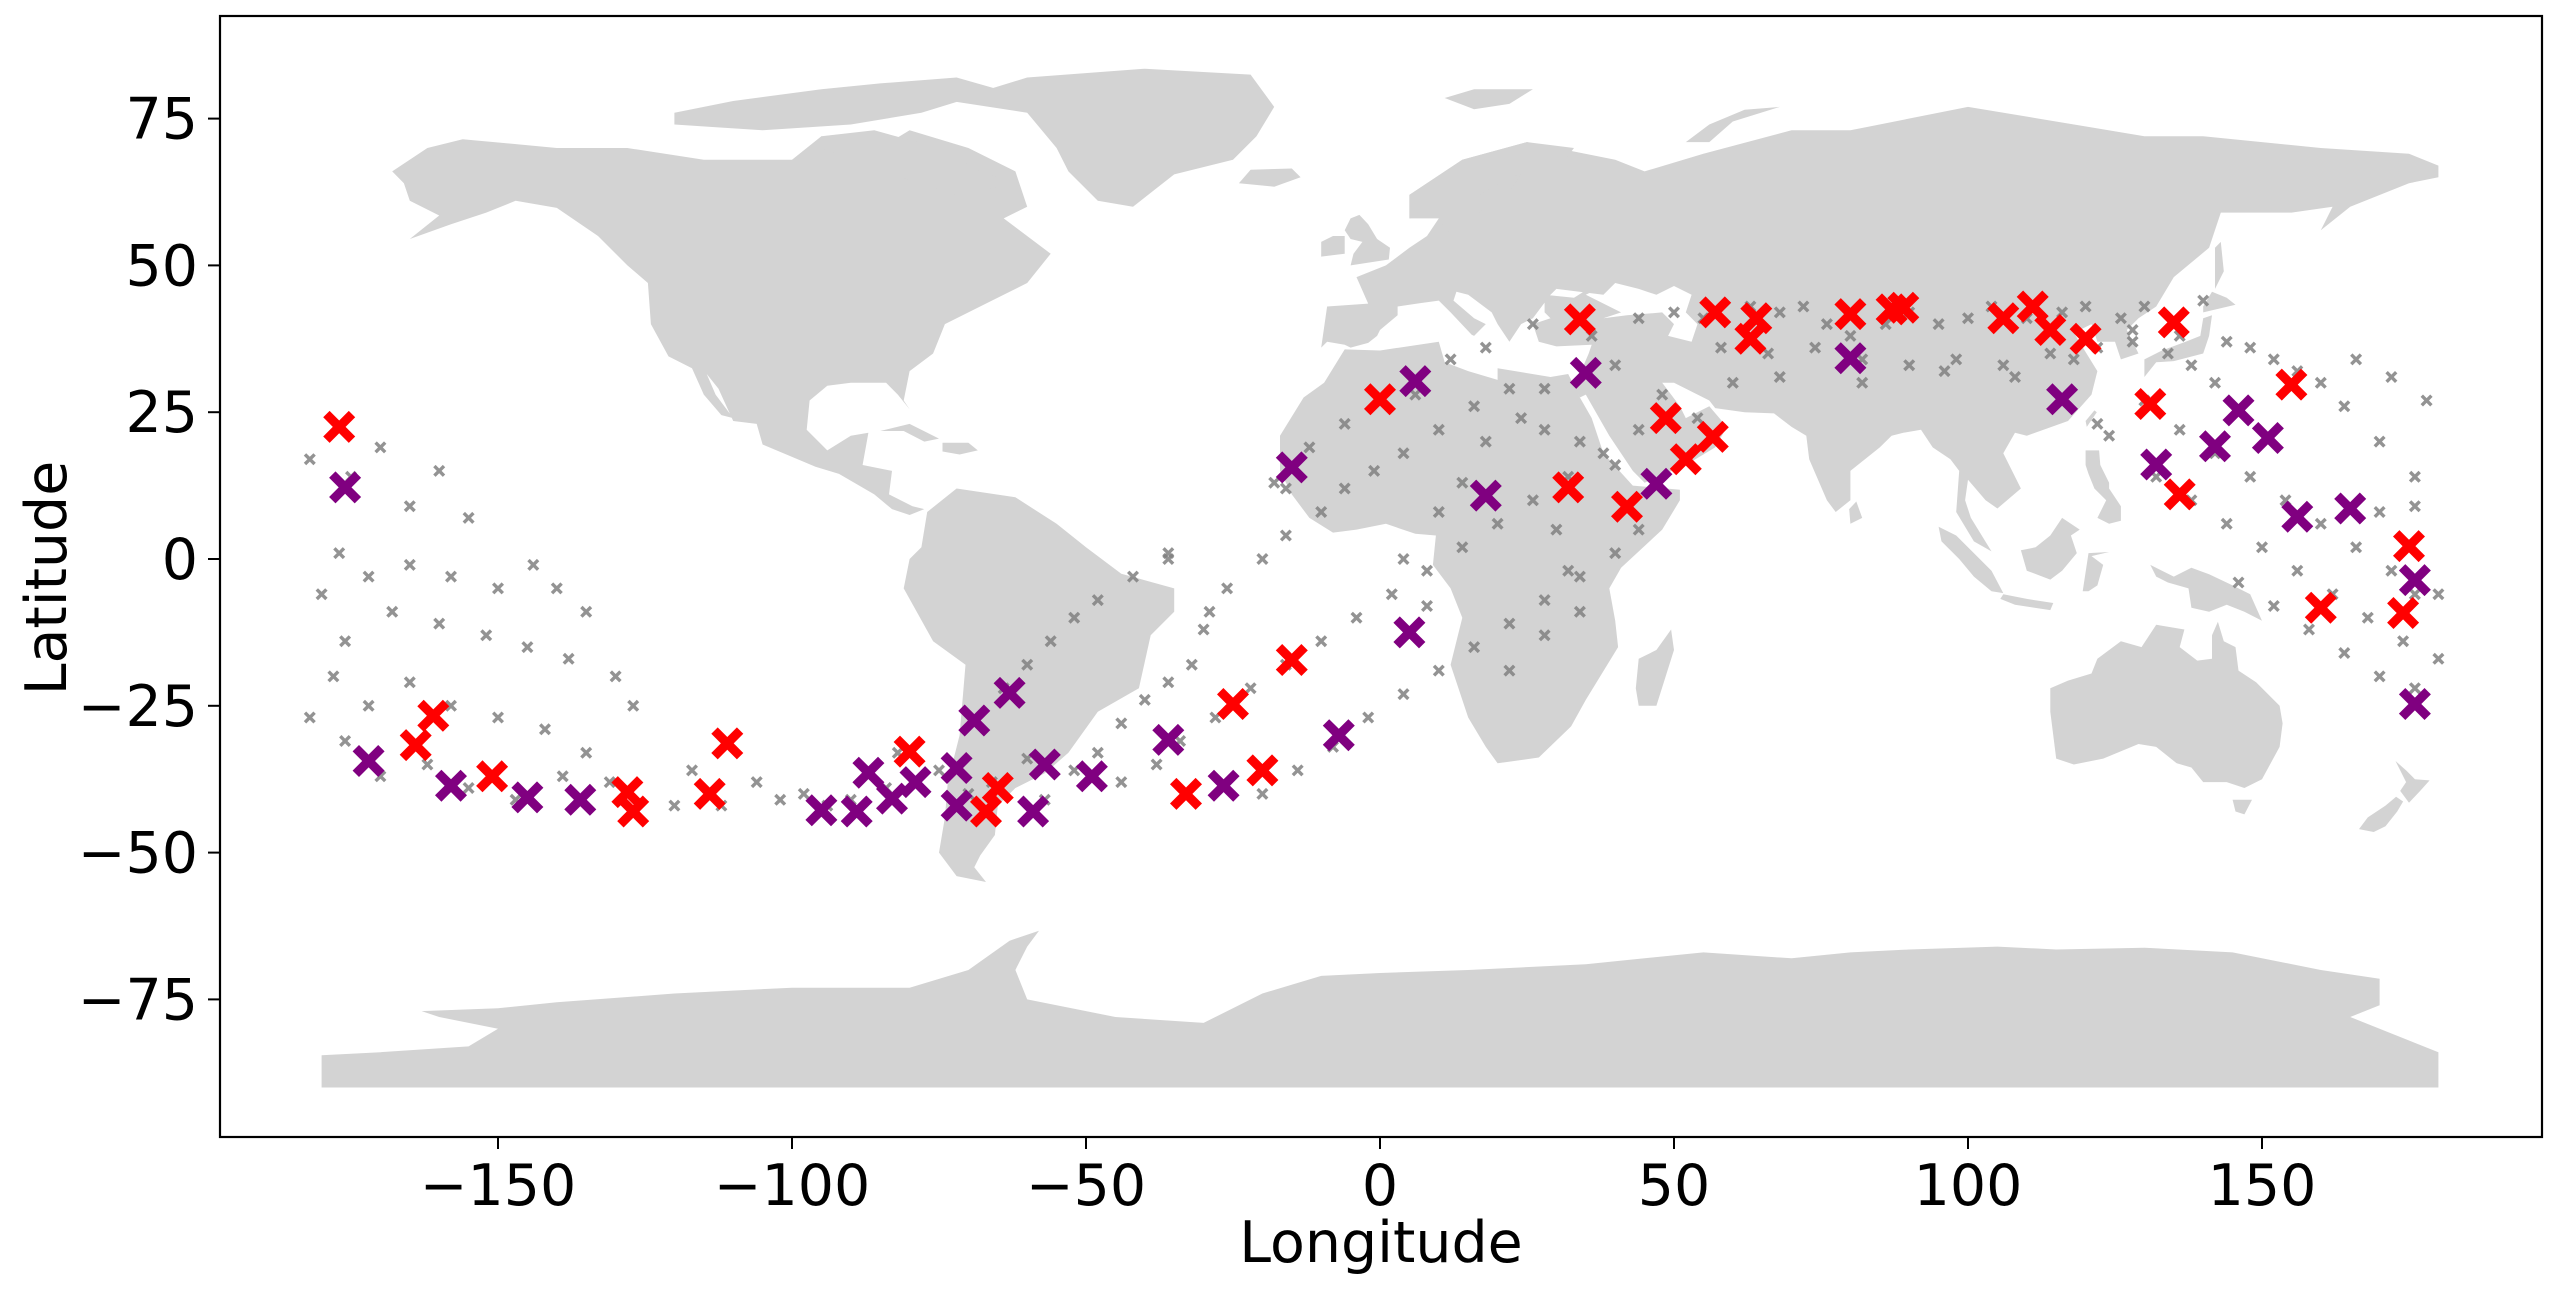 The height and width of the screenshot is (1292, 2560). Describe the element at coordinates (1674, 1186) in the screenshot. I see `x-tick-label: 50` at that location.